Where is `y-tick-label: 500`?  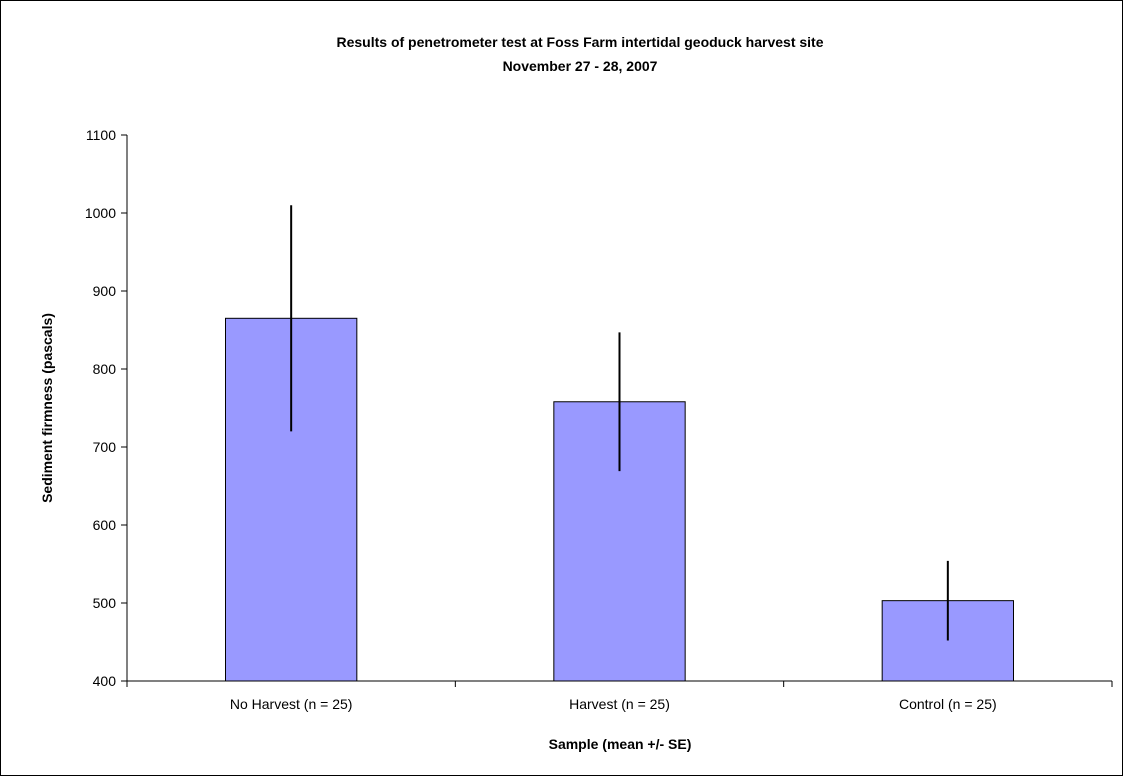
y-tick-label: 500 is located at coordinates (105, 603).